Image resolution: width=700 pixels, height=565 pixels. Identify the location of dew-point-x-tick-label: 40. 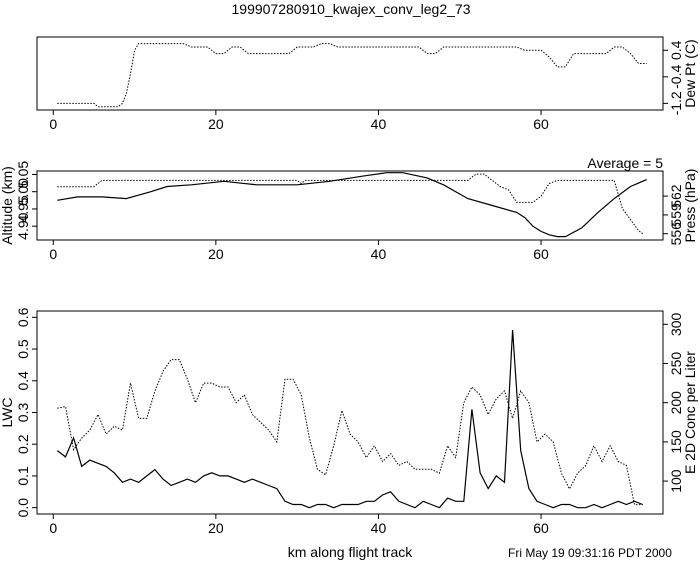
(379, 124).